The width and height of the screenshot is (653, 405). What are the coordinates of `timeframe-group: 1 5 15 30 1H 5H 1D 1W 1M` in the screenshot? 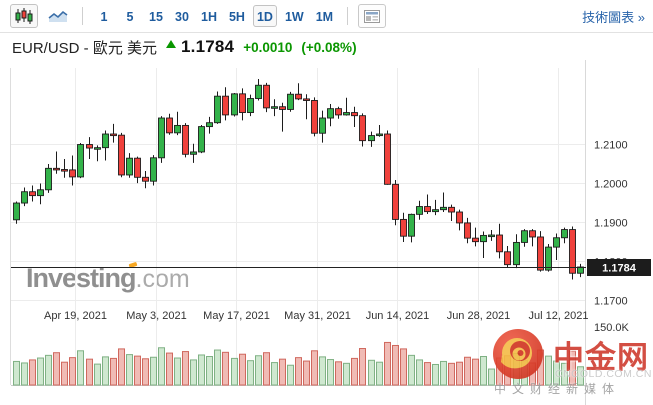 It's located at (215, 16).